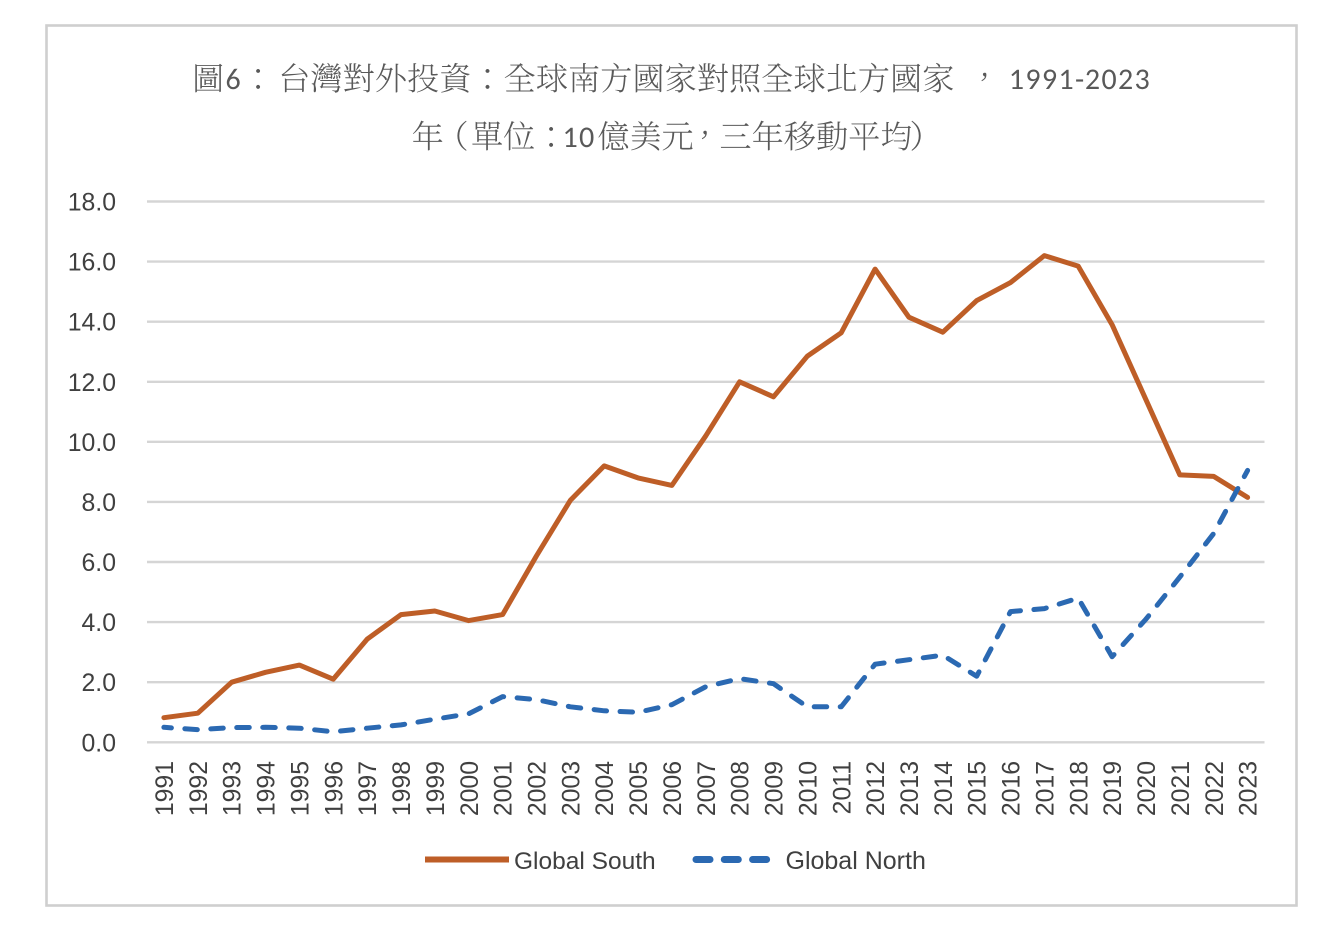 The height and width of the screenshot is (952, 1338). What do you see at coordinates (876, 788) in the screenshot?
I see `svg-text: 2012` at bounding box center [876, 788].